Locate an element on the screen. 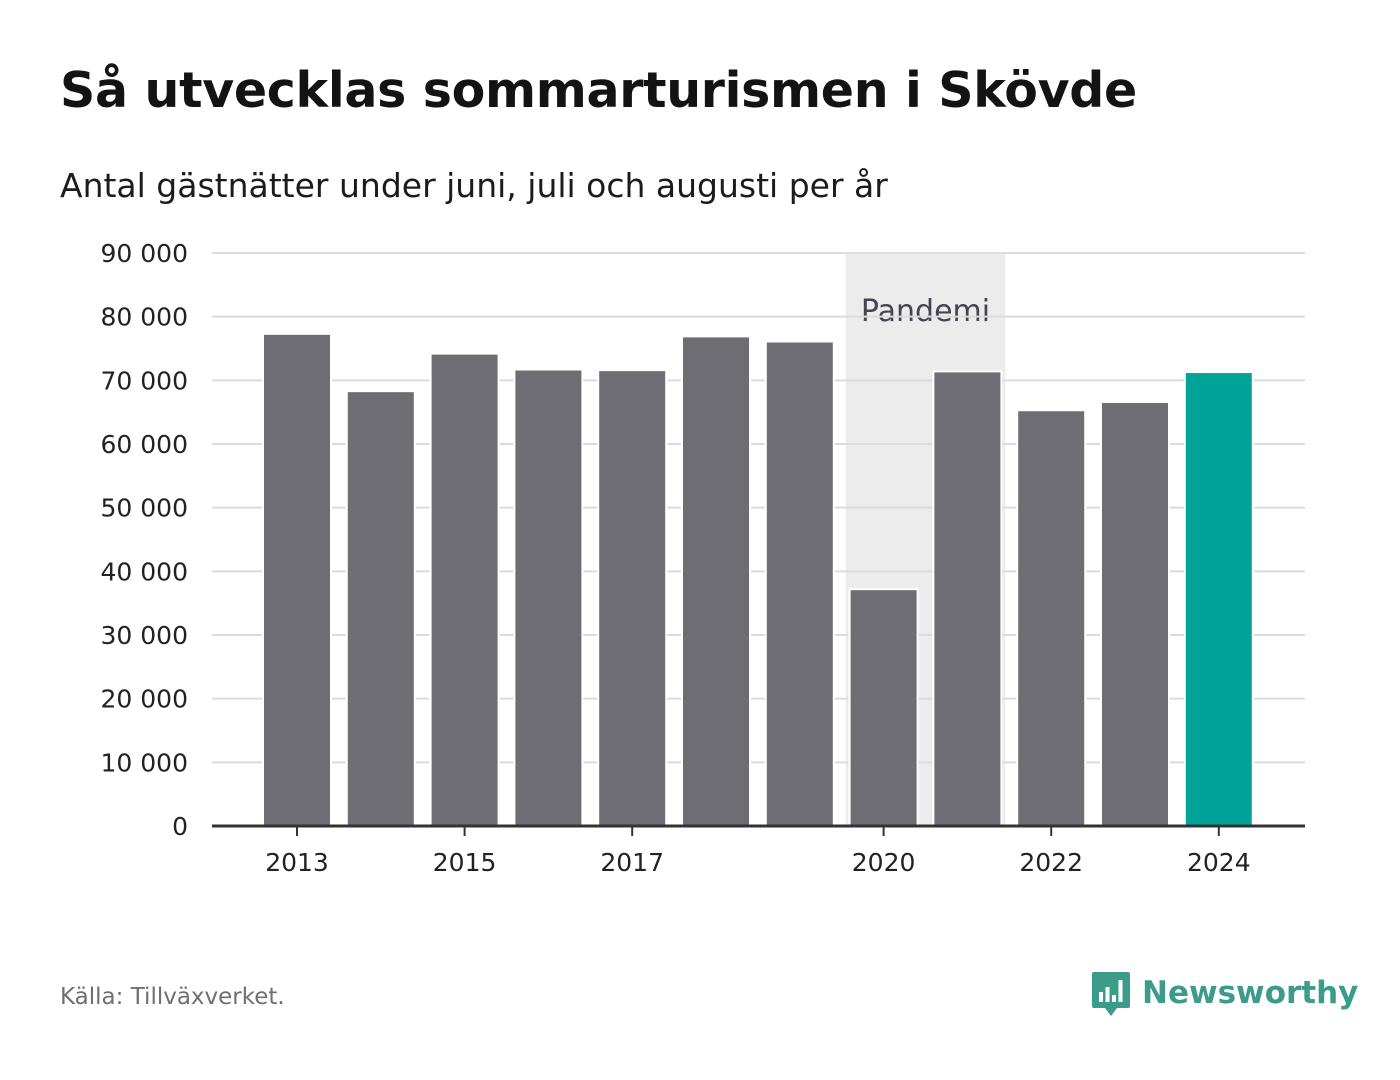 This screenshot has height=1080, width=1400. bar-2021 is located at coordinates (967, 598).